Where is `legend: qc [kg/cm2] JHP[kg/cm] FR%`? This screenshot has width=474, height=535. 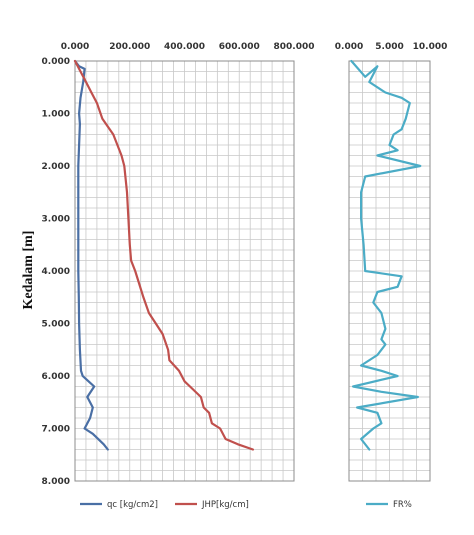
legend: qc [kg/cm2] JHP[kg/cm] FR% is located at coordinates (246, 505).